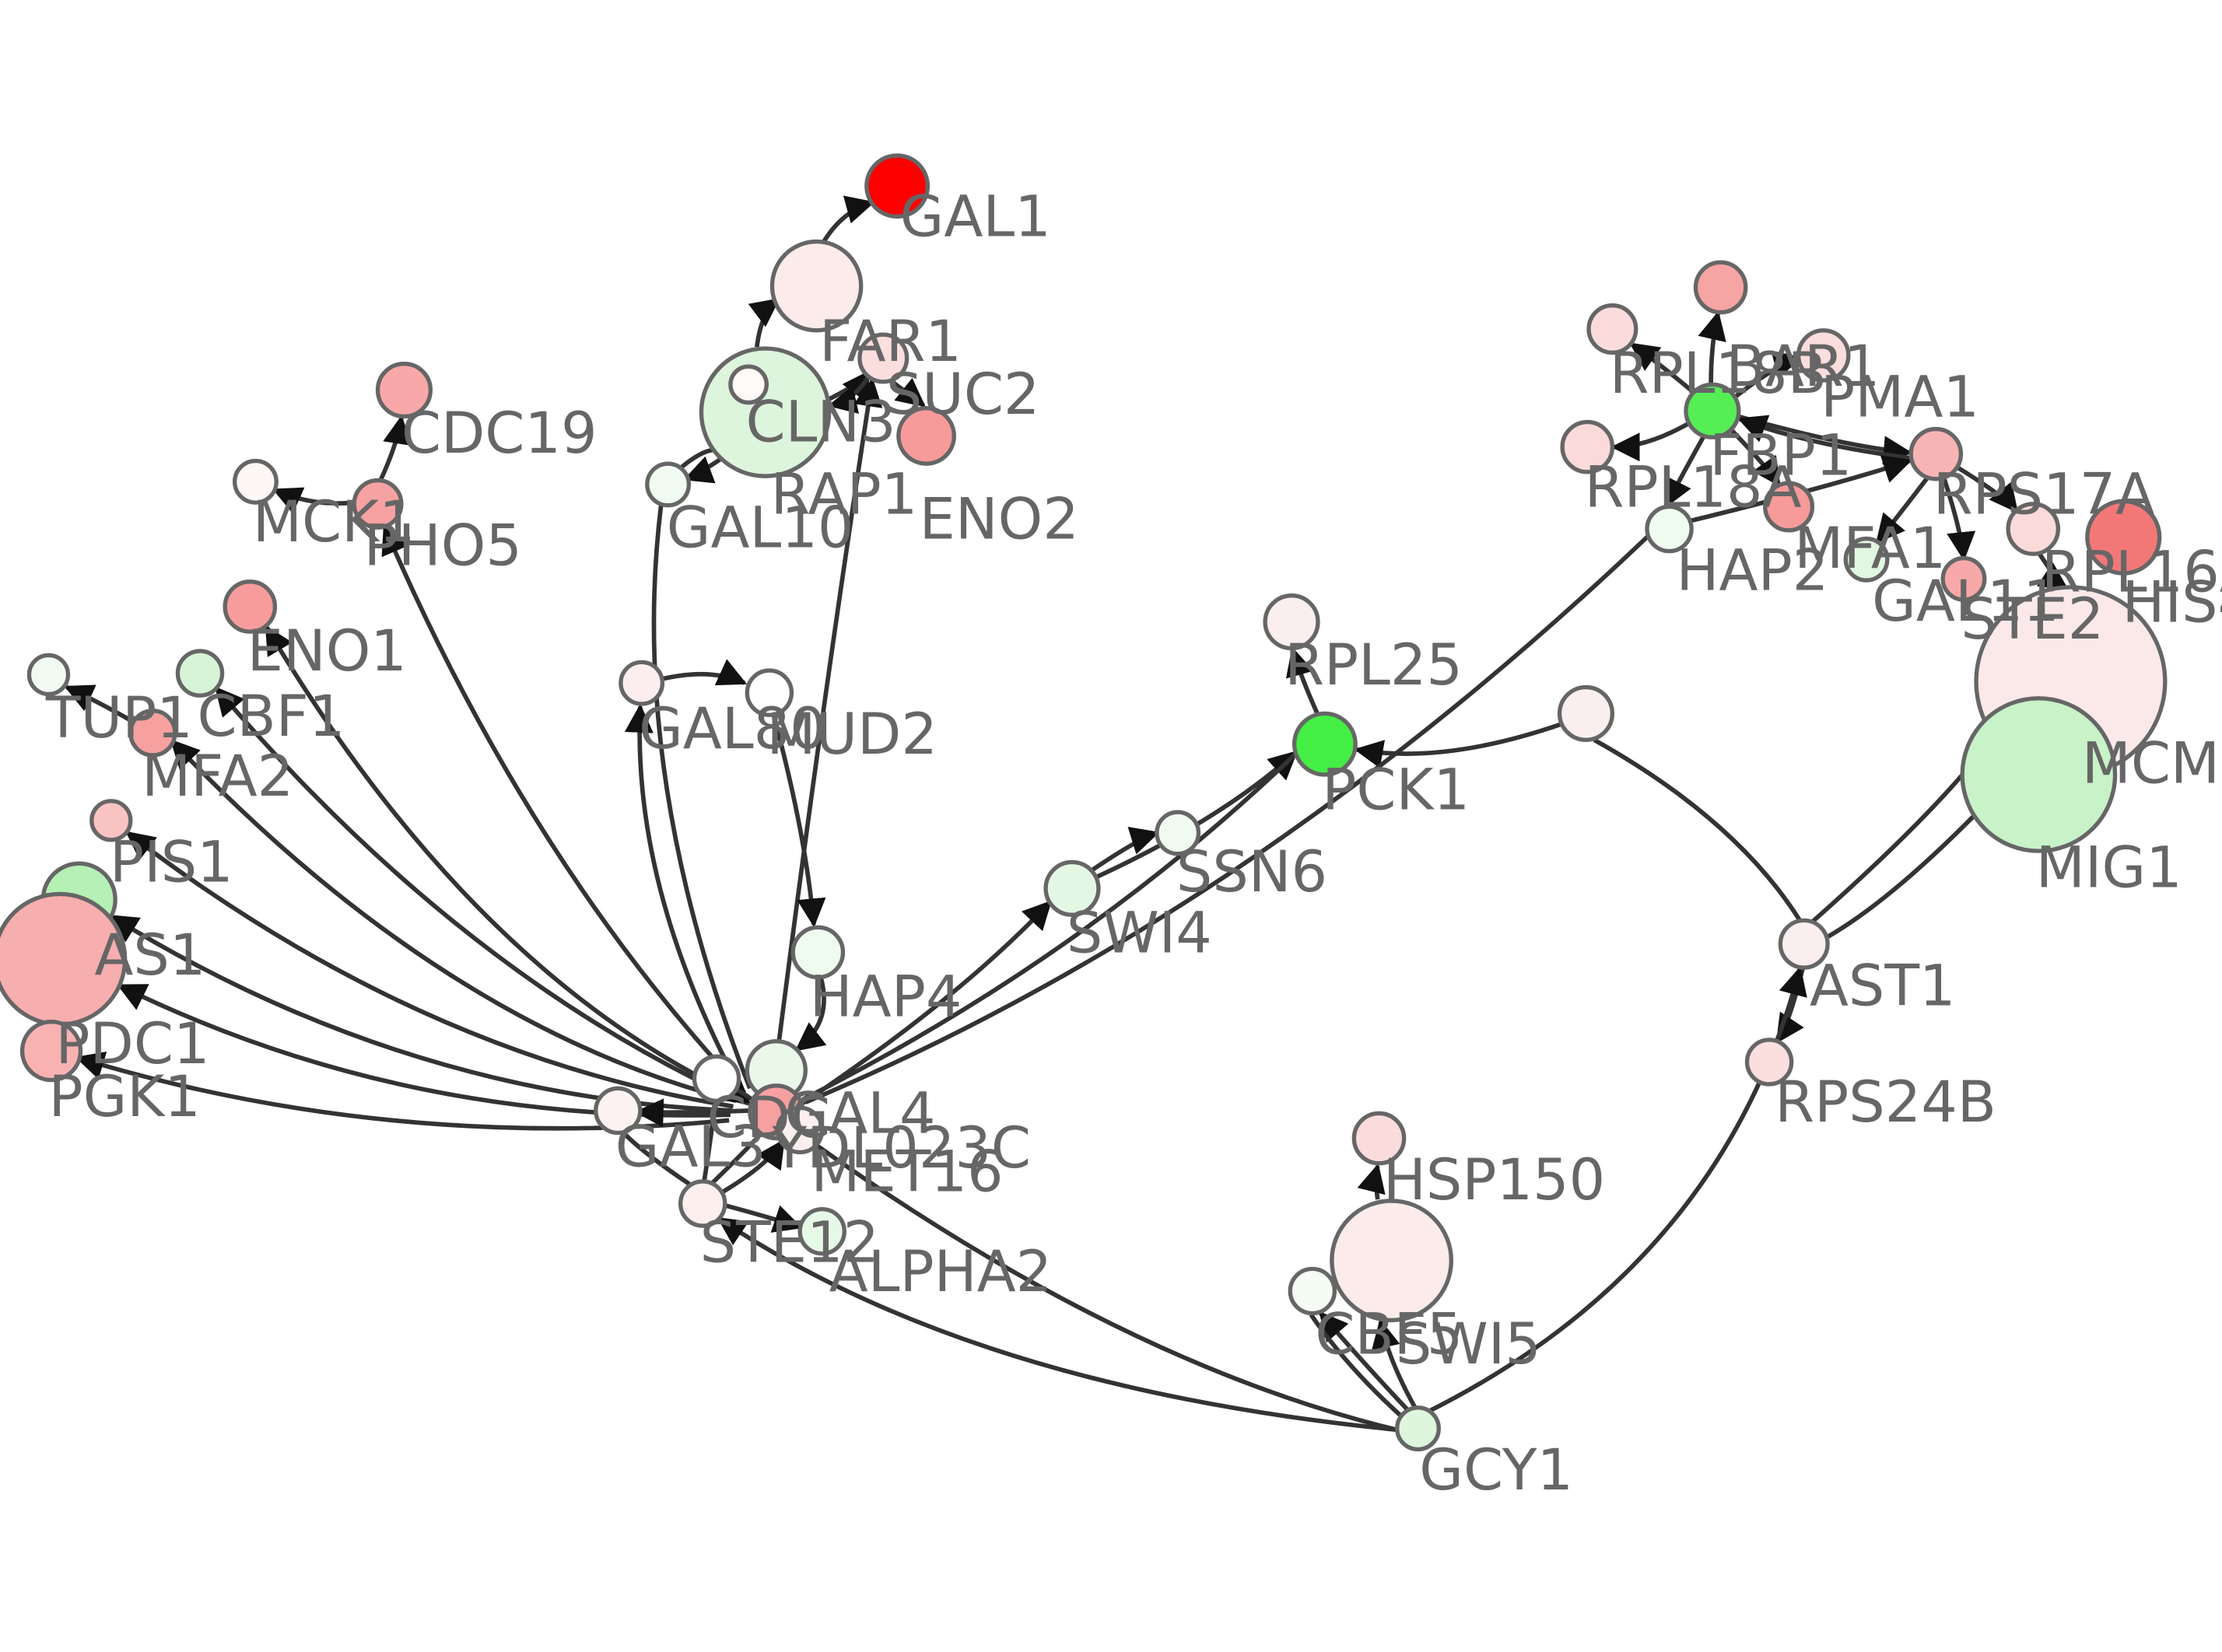 This screenshot has height=1652, width=2222. What do you see at coordinates (1459, 745) in the screenshot?
I see `edge-hub1-to-pck1` at bounding box center [1459, 745].